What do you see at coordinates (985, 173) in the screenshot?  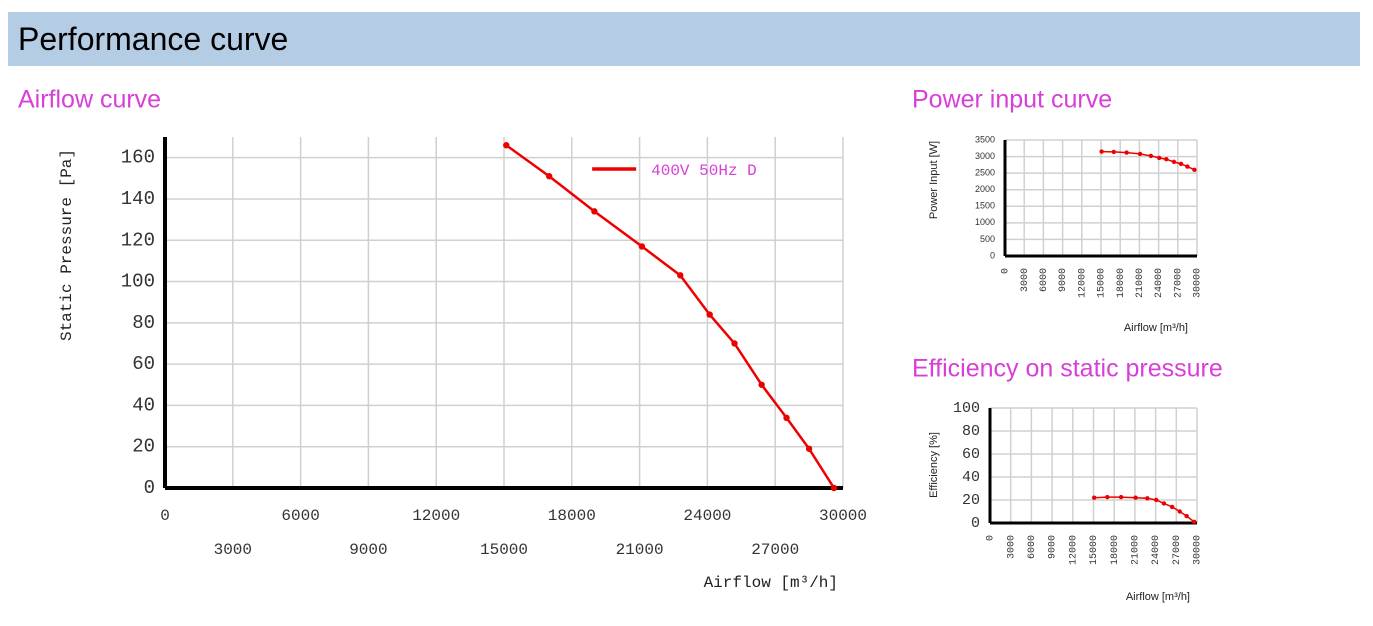 I see `y-tick-label: 2500` at bounding box center [985, 173].